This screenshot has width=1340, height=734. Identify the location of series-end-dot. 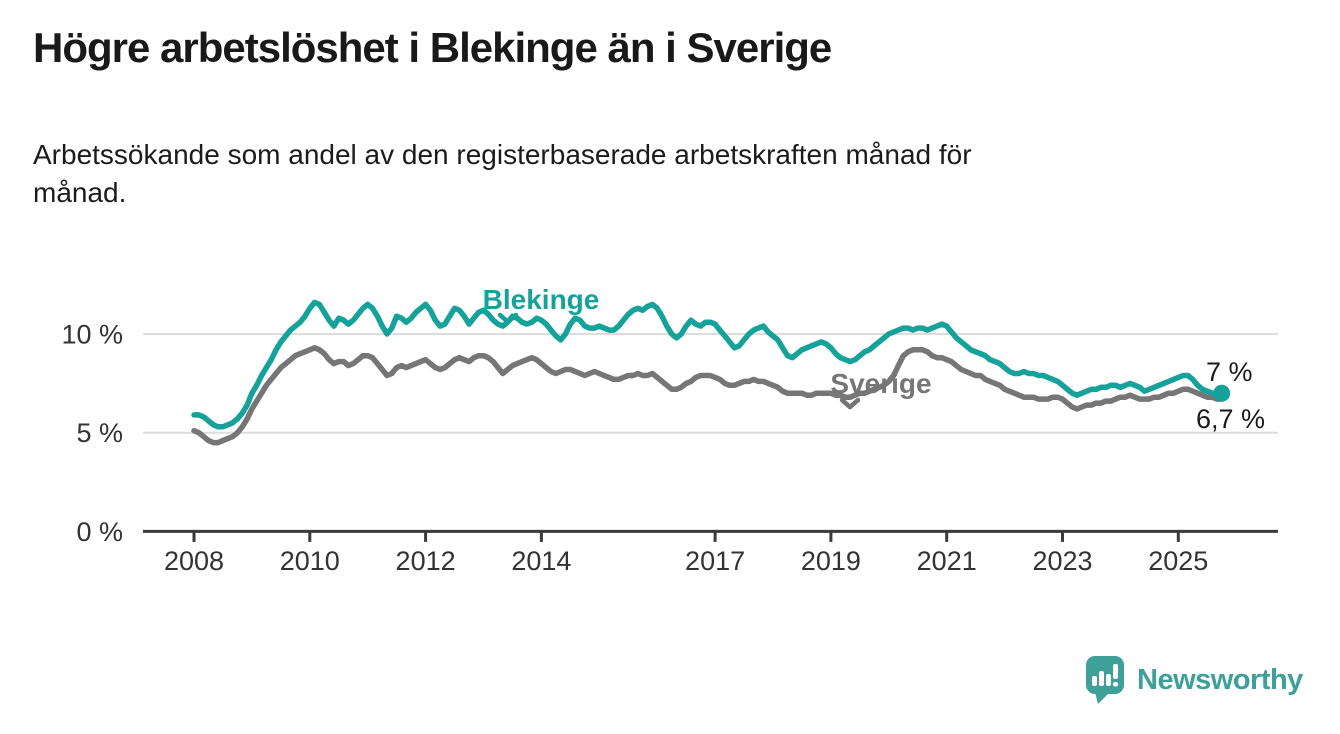
(1222, 393).